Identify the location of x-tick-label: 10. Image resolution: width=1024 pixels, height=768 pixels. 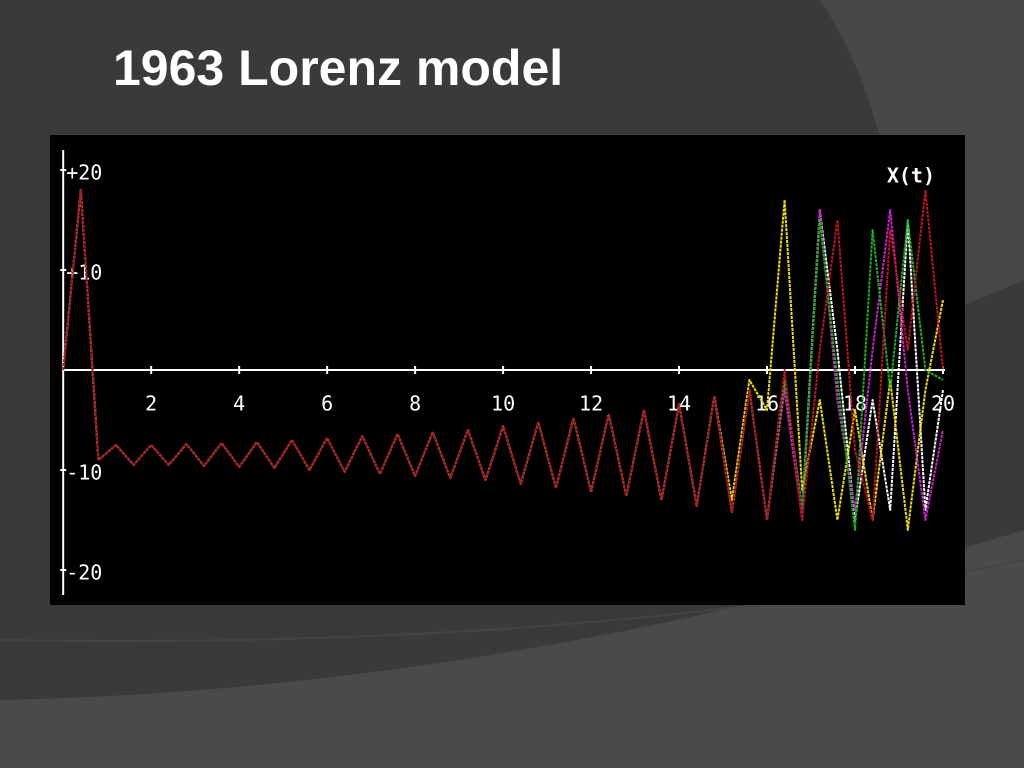
(503, 404).